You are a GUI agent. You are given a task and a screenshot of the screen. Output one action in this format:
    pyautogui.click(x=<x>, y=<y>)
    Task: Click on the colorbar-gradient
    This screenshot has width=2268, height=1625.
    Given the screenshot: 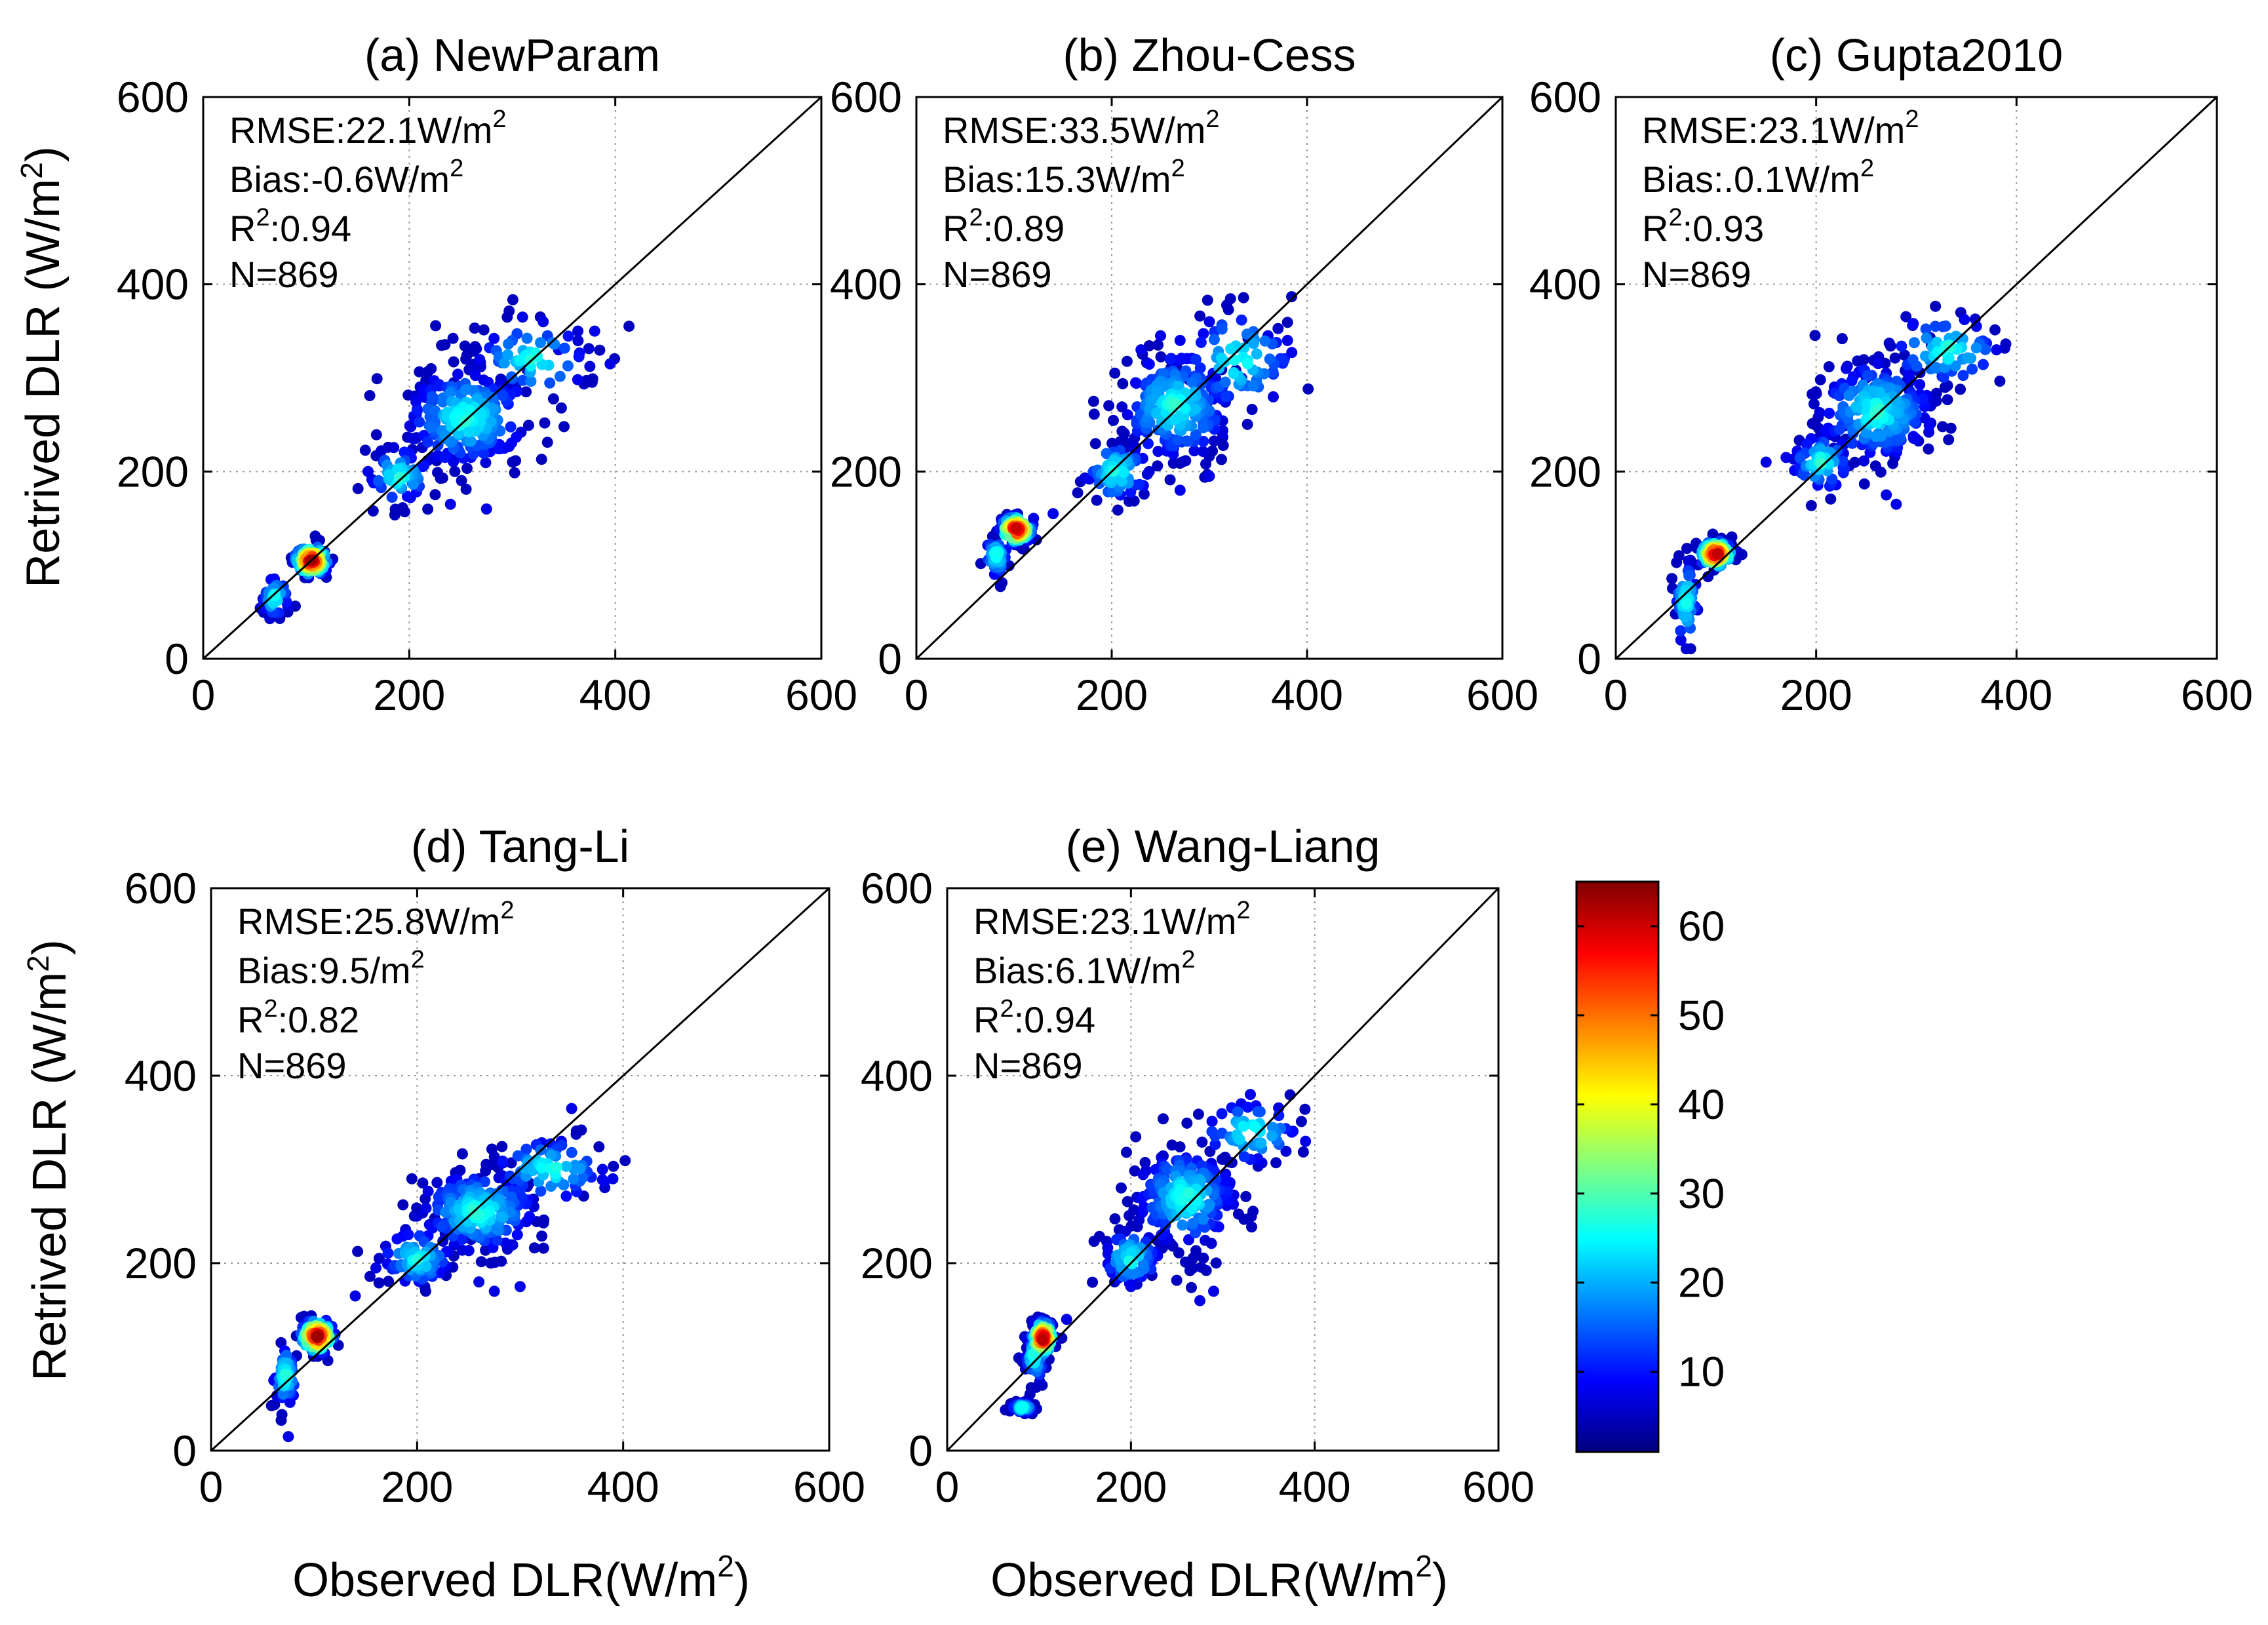 What is the action you would take?
    pyautogui.click(x=1617, y=1166)
    